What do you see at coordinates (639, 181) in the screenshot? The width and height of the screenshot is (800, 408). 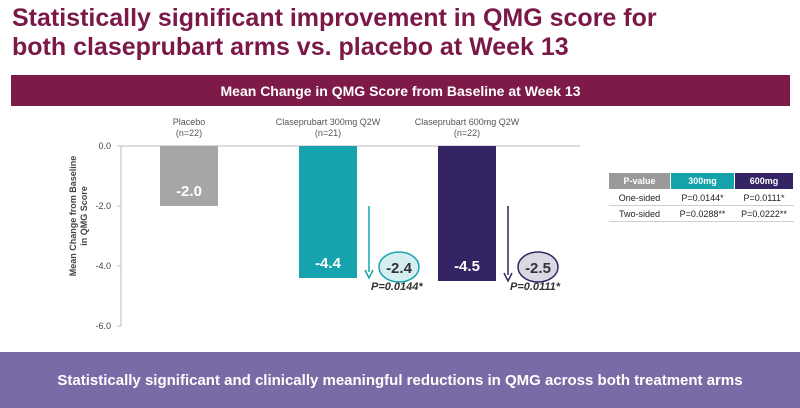 I see `p-value-header: P-value` at bounding box center [639, 181].